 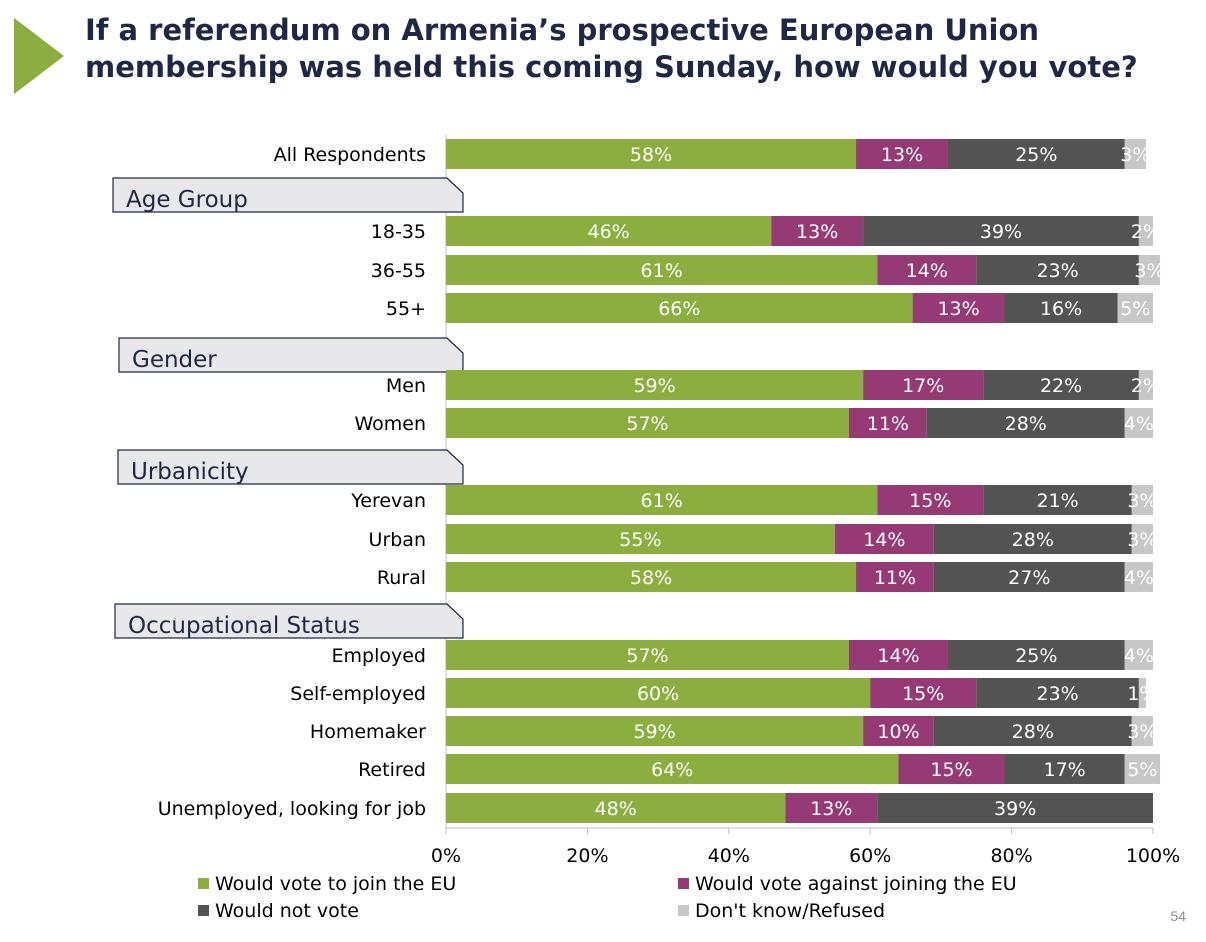 I want to click on arrow-icon, so click(x=39, y=56).